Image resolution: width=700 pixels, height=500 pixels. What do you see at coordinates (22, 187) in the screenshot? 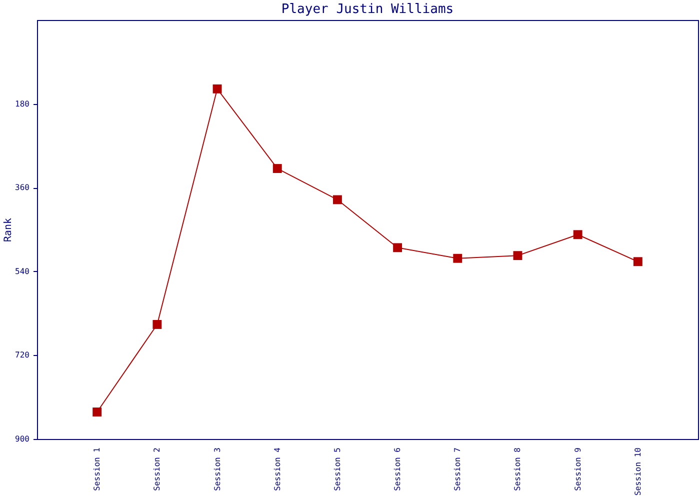
I see `y-tick-label: 360` at bounding box center [22, 187].